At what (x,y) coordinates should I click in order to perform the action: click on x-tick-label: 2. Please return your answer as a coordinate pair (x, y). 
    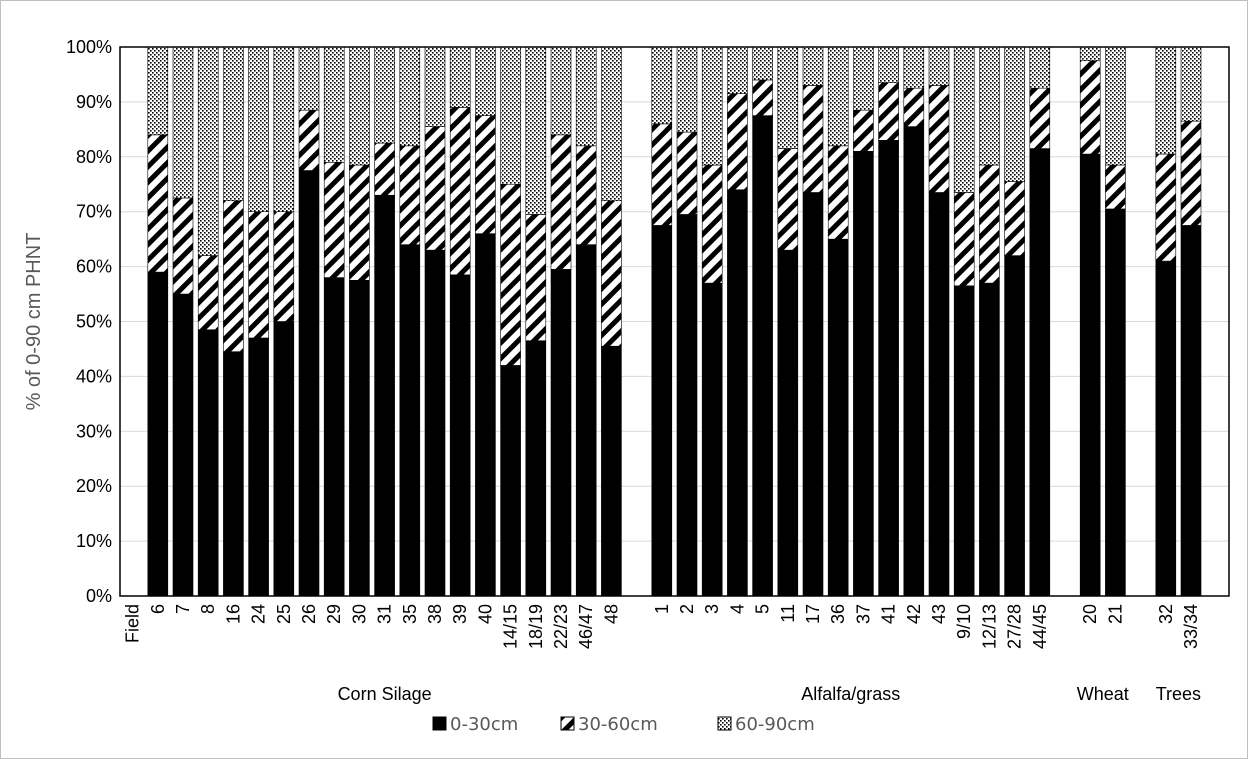
    Looking at the image, I should click on (687, 609).